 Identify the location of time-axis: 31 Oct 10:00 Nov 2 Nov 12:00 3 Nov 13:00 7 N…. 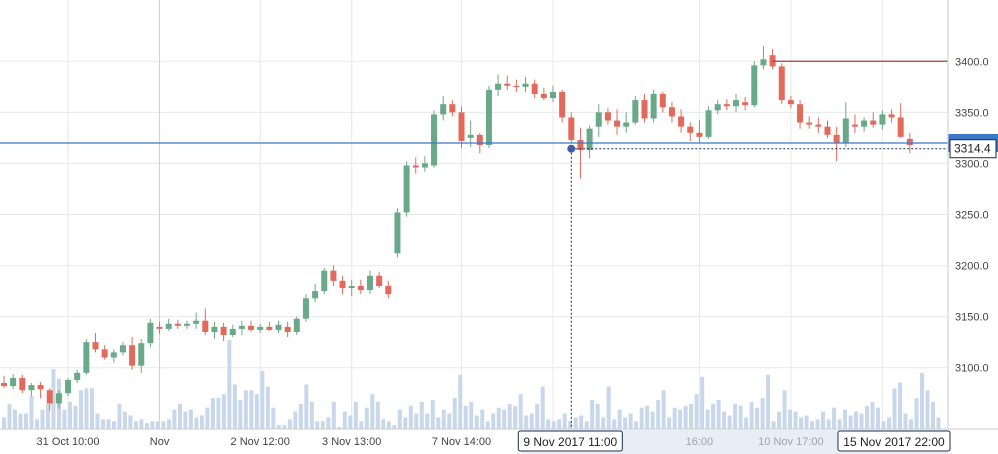
(499, 441).